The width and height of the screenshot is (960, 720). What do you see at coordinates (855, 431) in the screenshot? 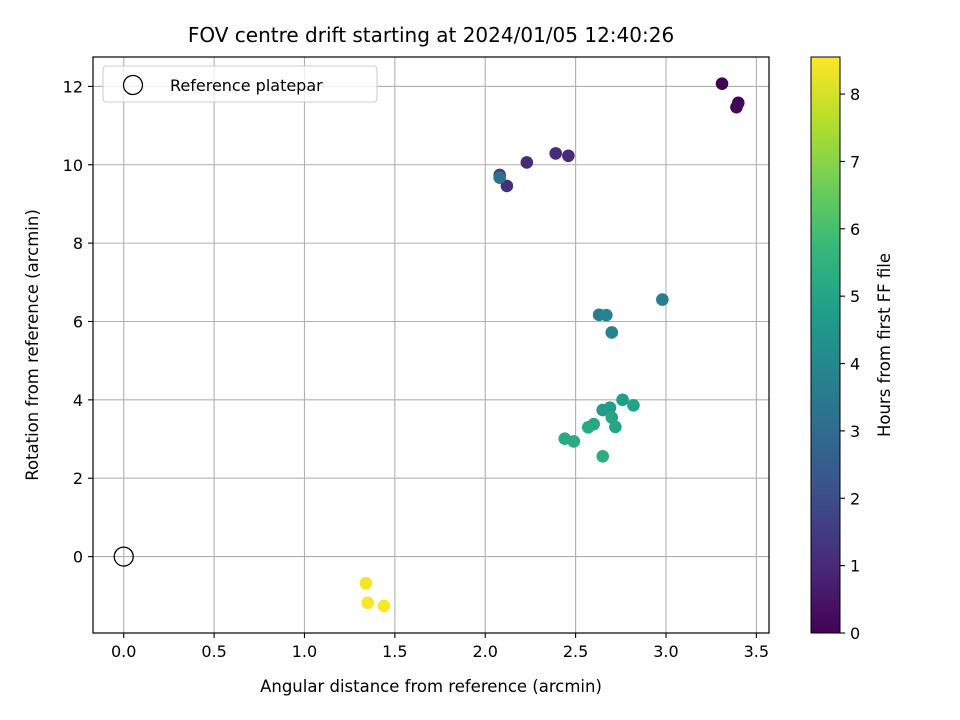
I see `colorbar-tick-label: 3` at bounding box center [855, 431].